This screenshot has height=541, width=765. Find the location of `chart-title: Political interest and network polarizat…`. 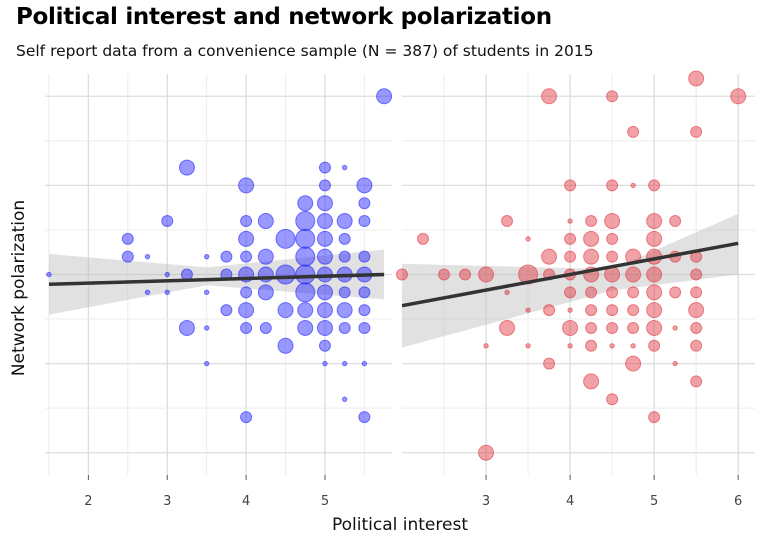

chart-title: Political interest and network polarizat… is located at coordinates (284, 17).